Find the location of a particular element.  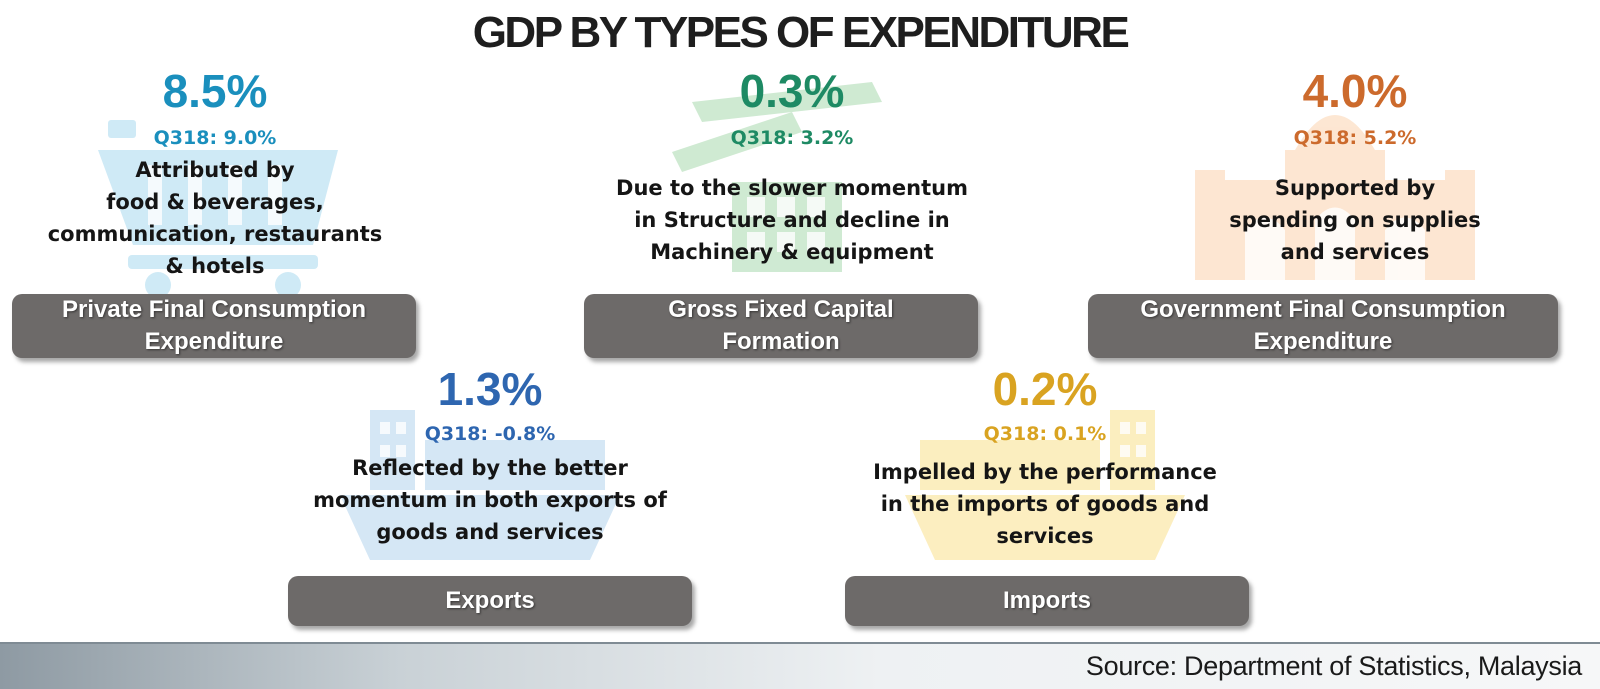

growth-value: 1.3% is located at coordinates (490, 389).